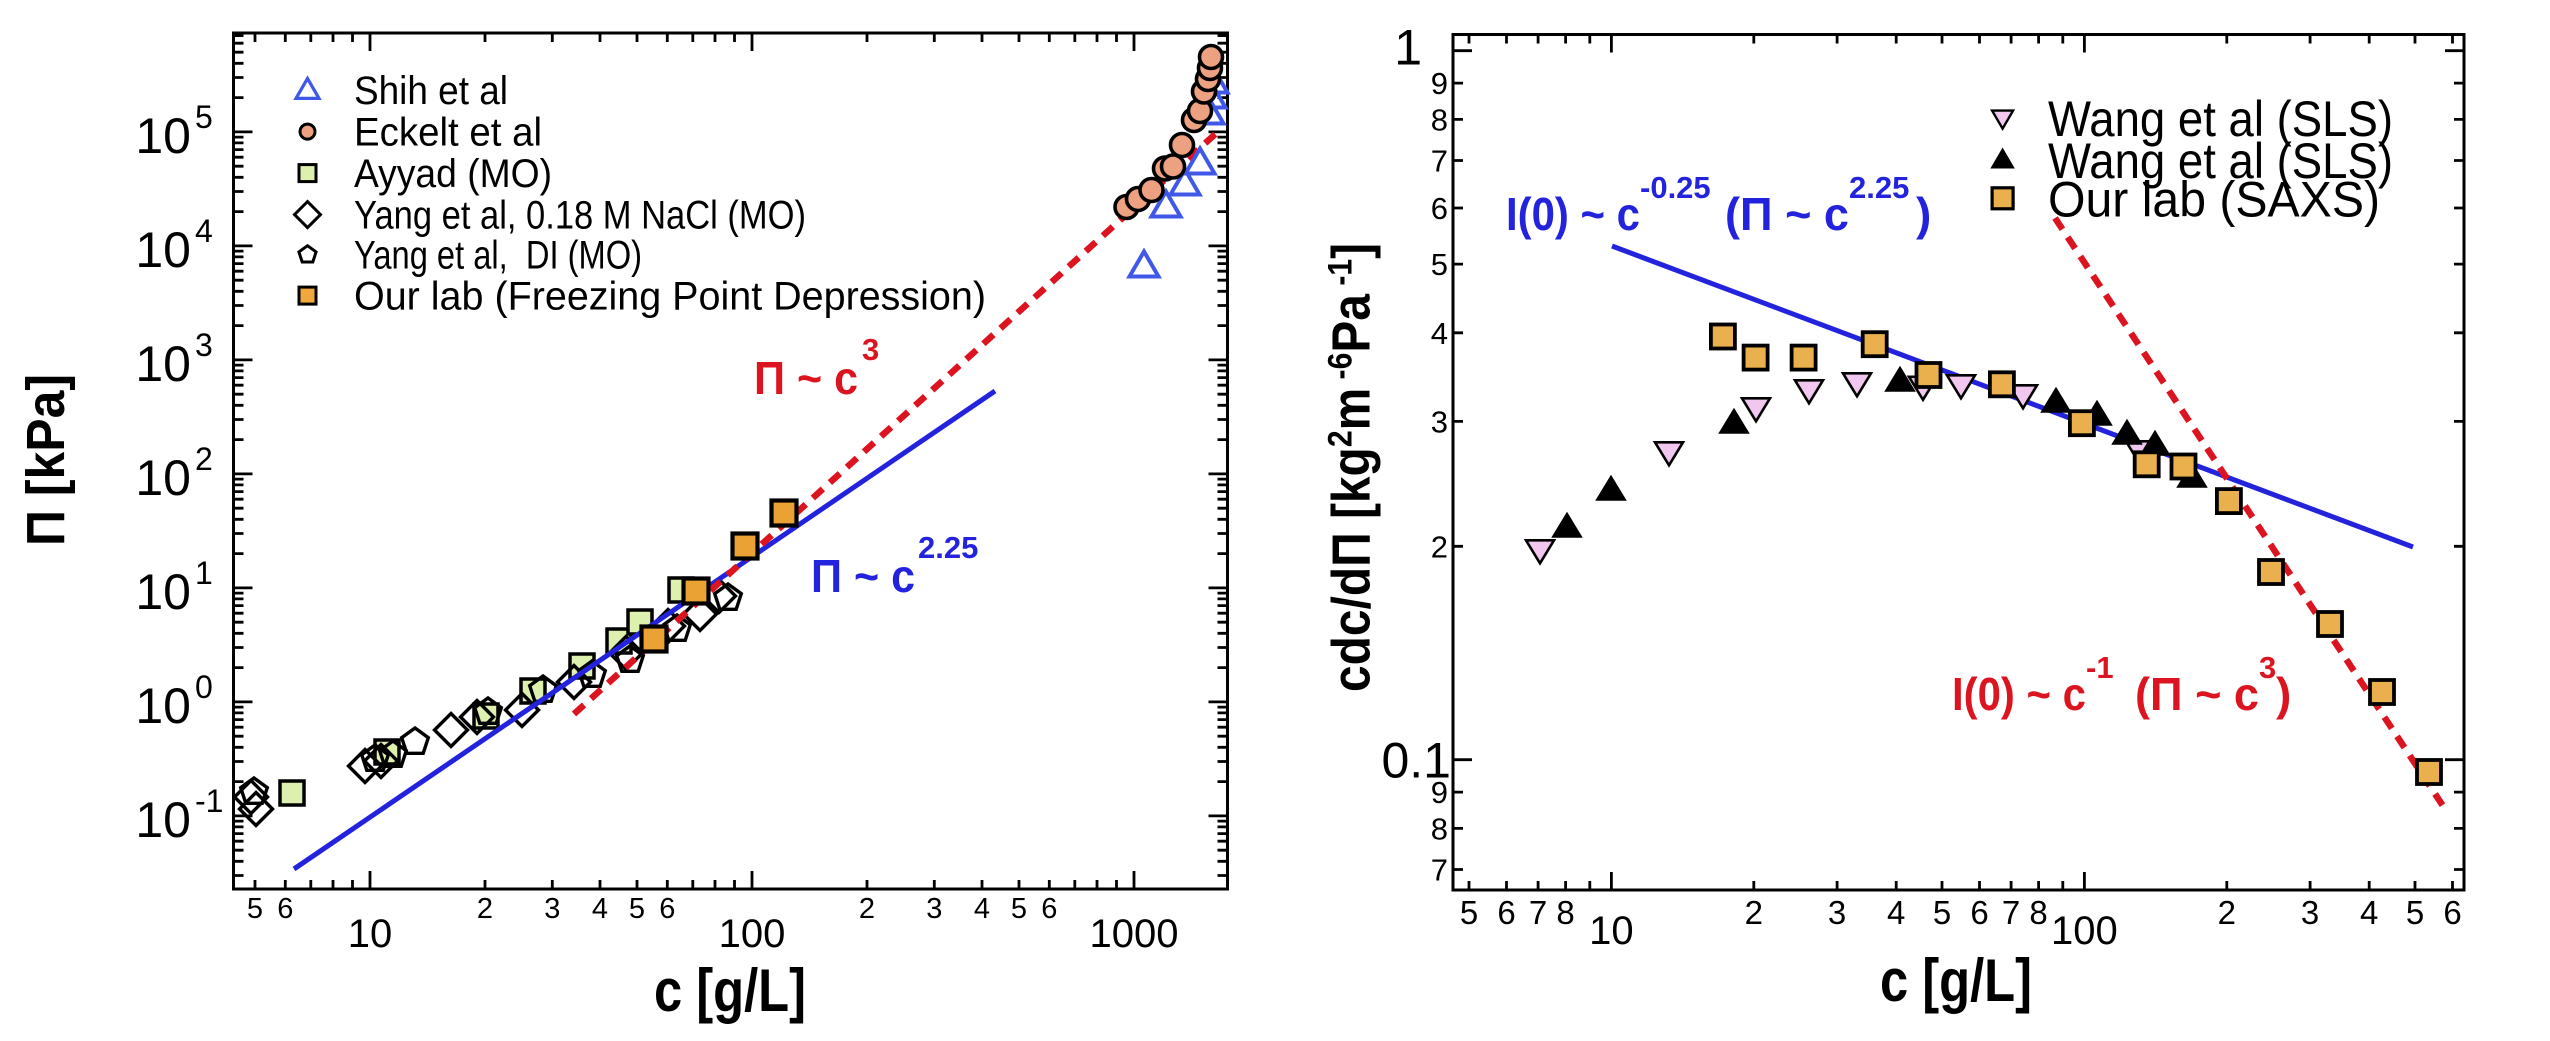  What do you see at coordinates (1351, 467) in the screenshot?
I see `svg-text: cdc/dΠ [kg2m -6Pa -1]` at bounding box center [1351, 467].